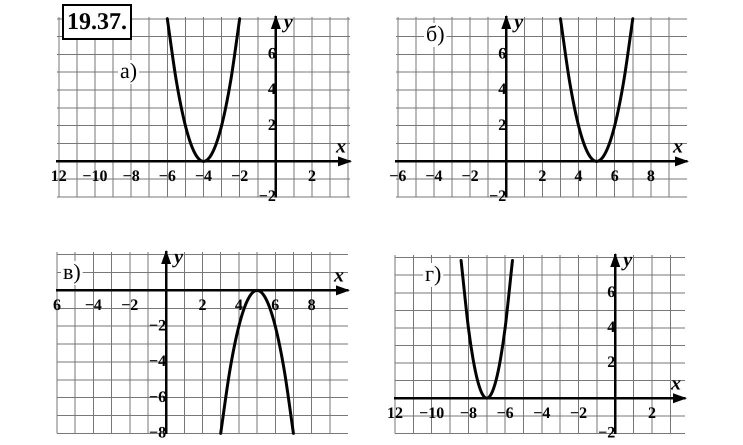 This screenshot has height=445, width=743. I want to click on y-tick-label: −8, so click(157, 433).